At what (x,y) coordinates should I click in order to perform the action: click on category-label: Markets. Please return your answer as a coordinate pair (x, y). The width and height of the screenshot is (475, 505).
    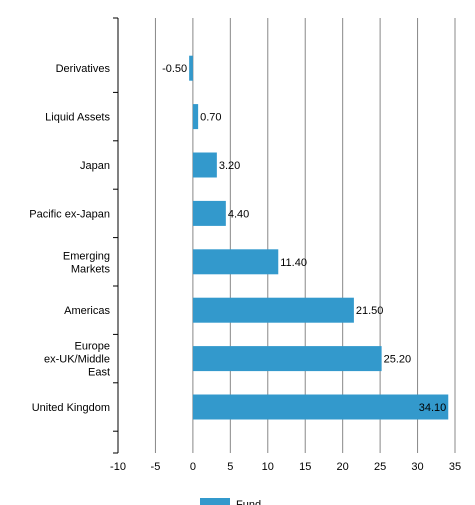
    Looking at the image, I should click on (91, 269).